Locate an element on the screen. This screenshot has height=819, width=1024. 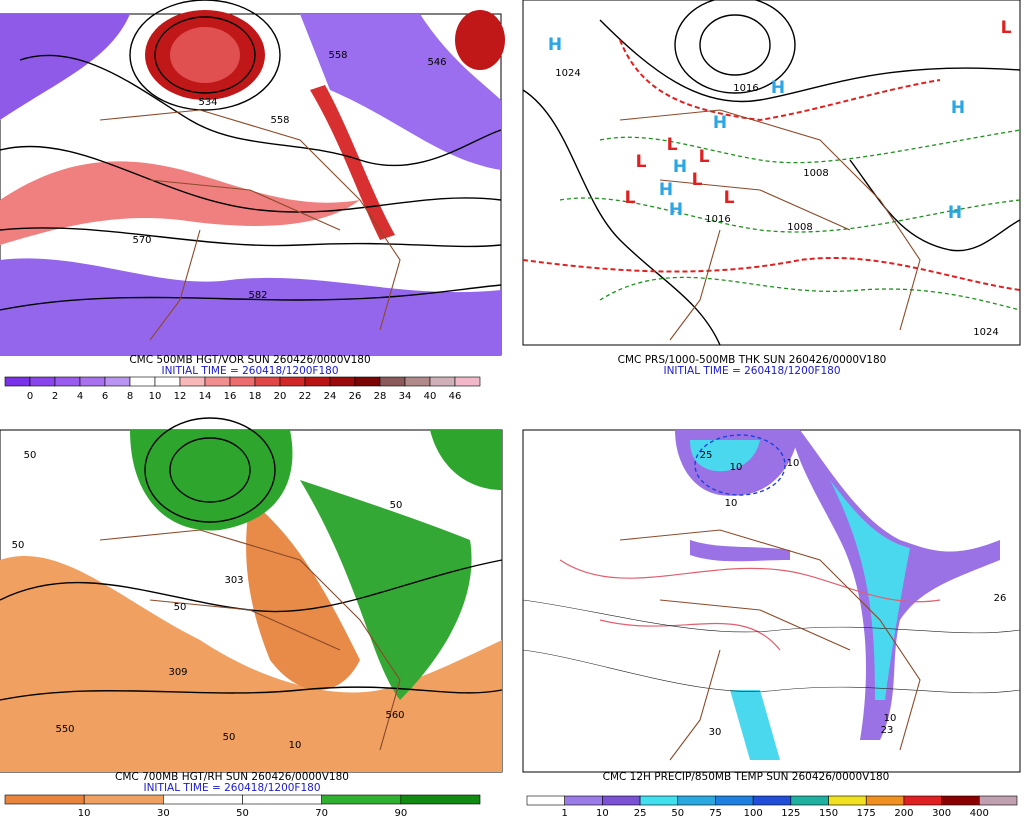
colorbar-label: 200 is located at coordinates (903, 813).